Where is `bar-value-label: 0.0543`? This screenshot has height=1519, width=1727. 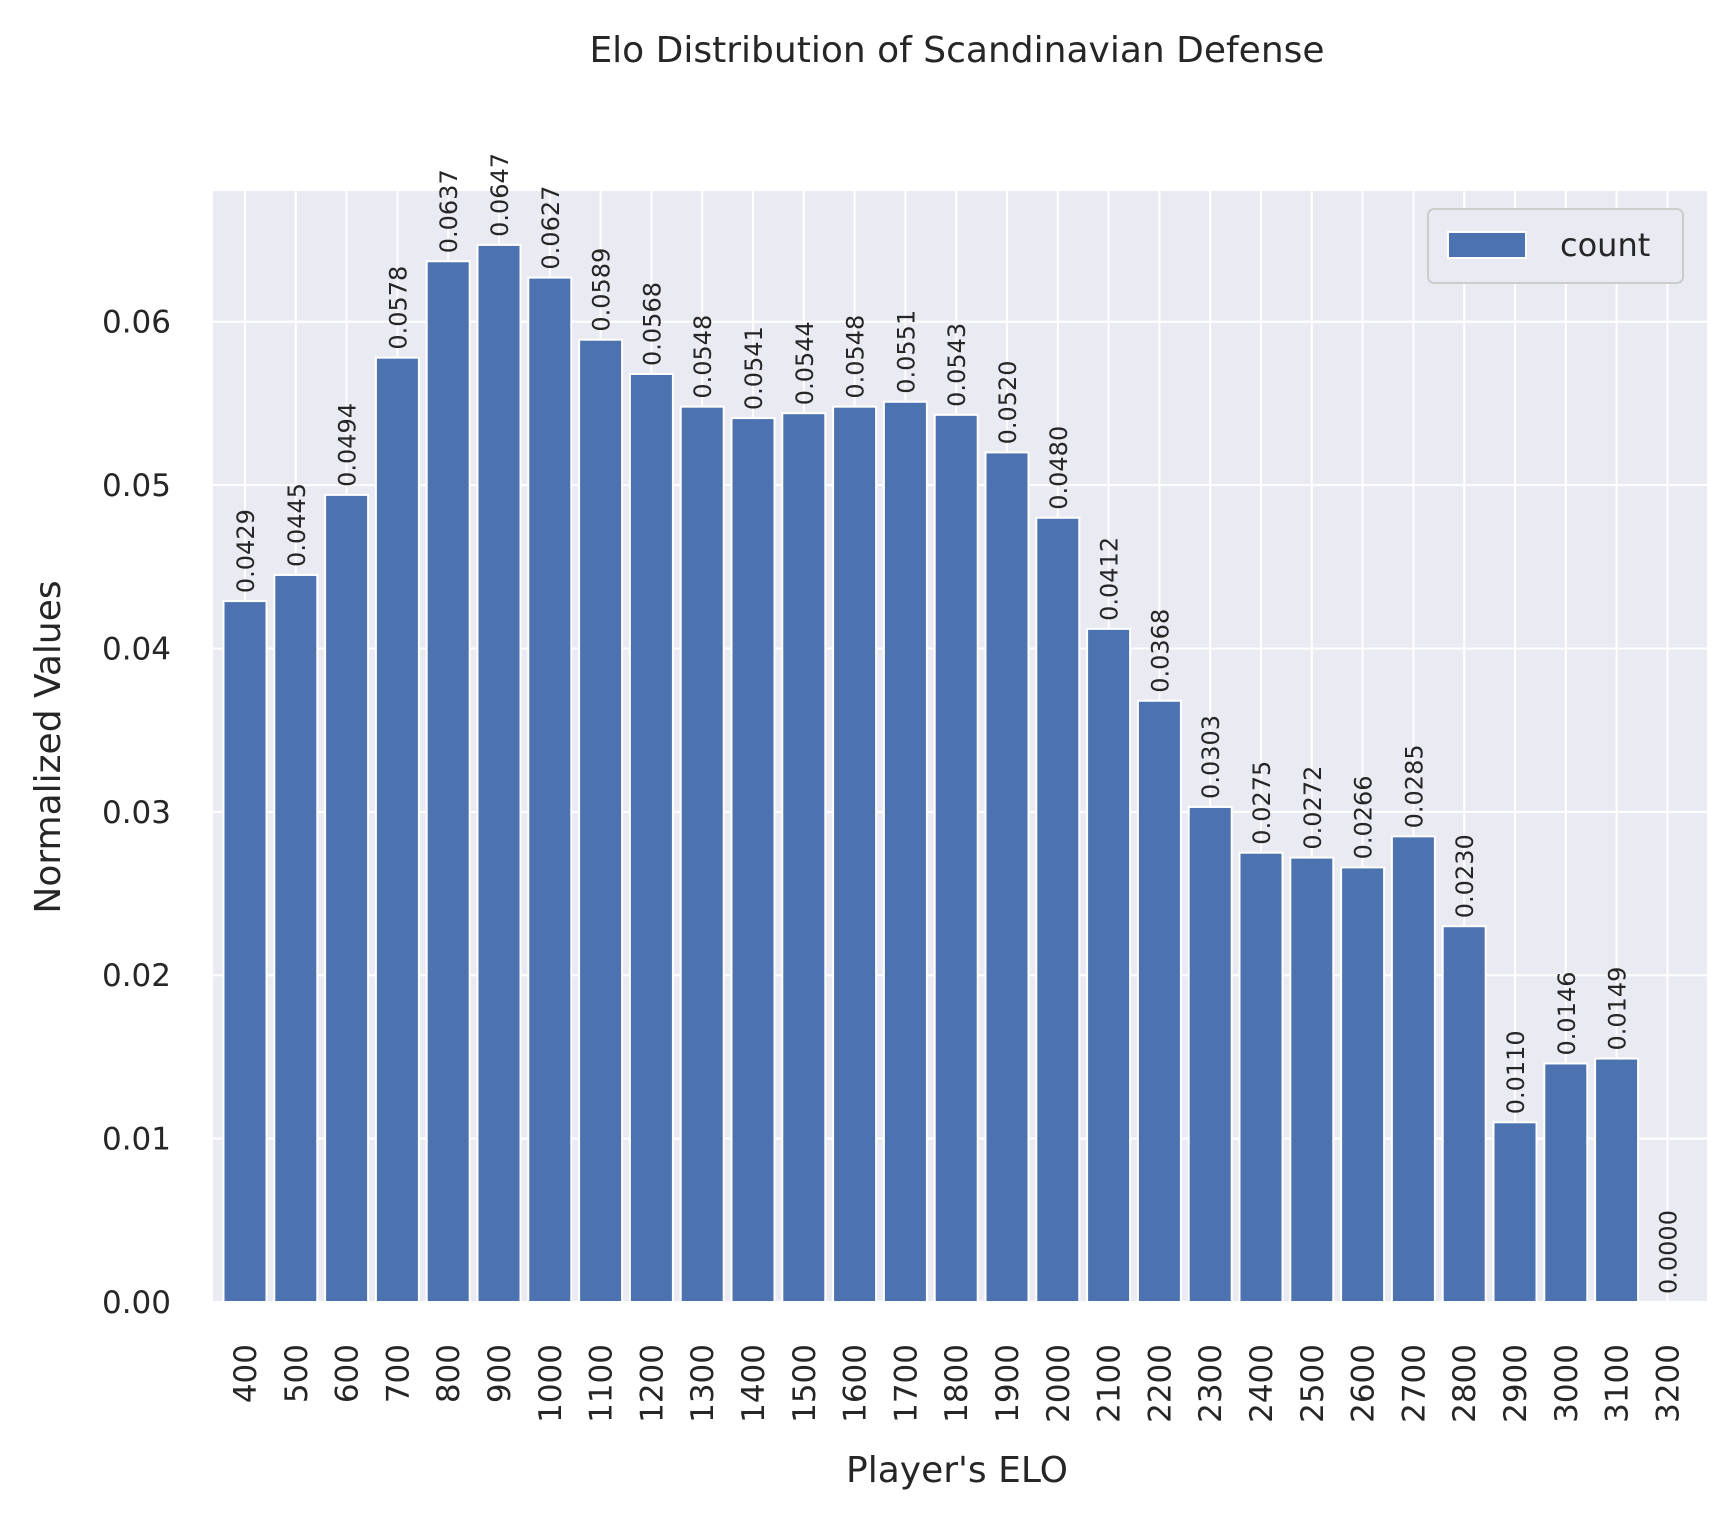
bar-value-label: 0.0543 is located at coordinates (957, 365).